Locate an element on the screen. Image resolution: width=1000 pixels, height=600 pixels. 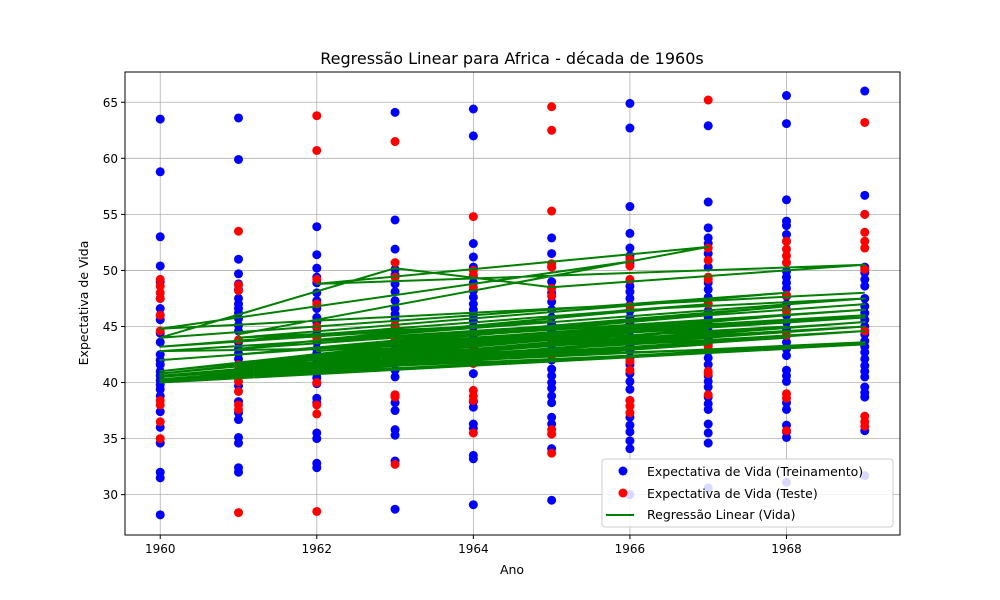
x-tick-label: 1962 is located at coordinates (317, 549).